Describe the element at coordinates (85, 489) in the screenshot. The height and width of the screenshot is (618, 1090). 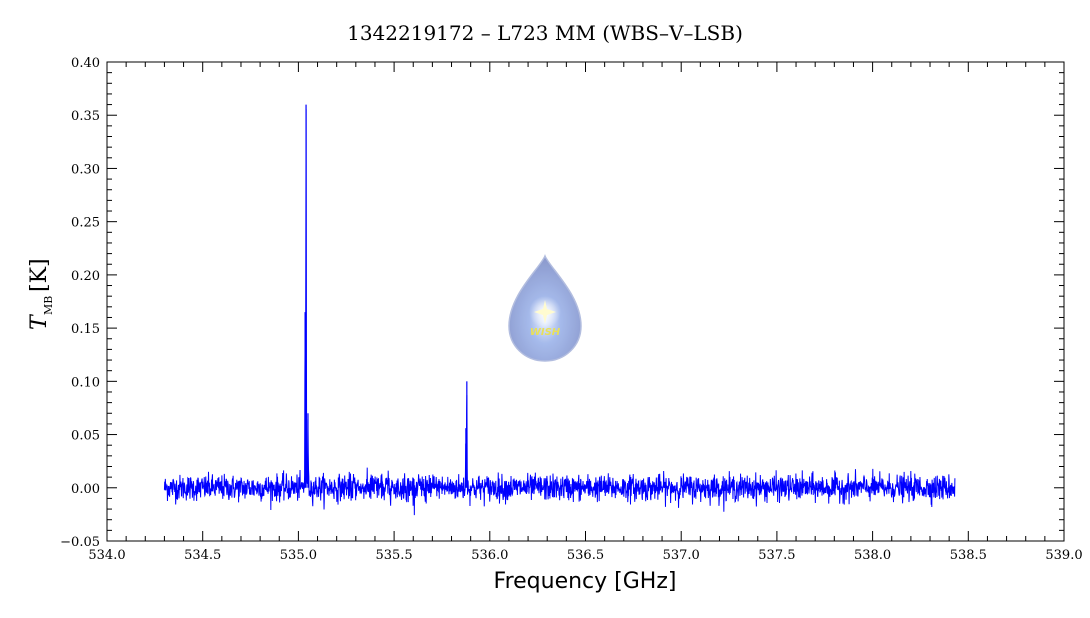
I see `y-tick-label: 0.00` at that location.